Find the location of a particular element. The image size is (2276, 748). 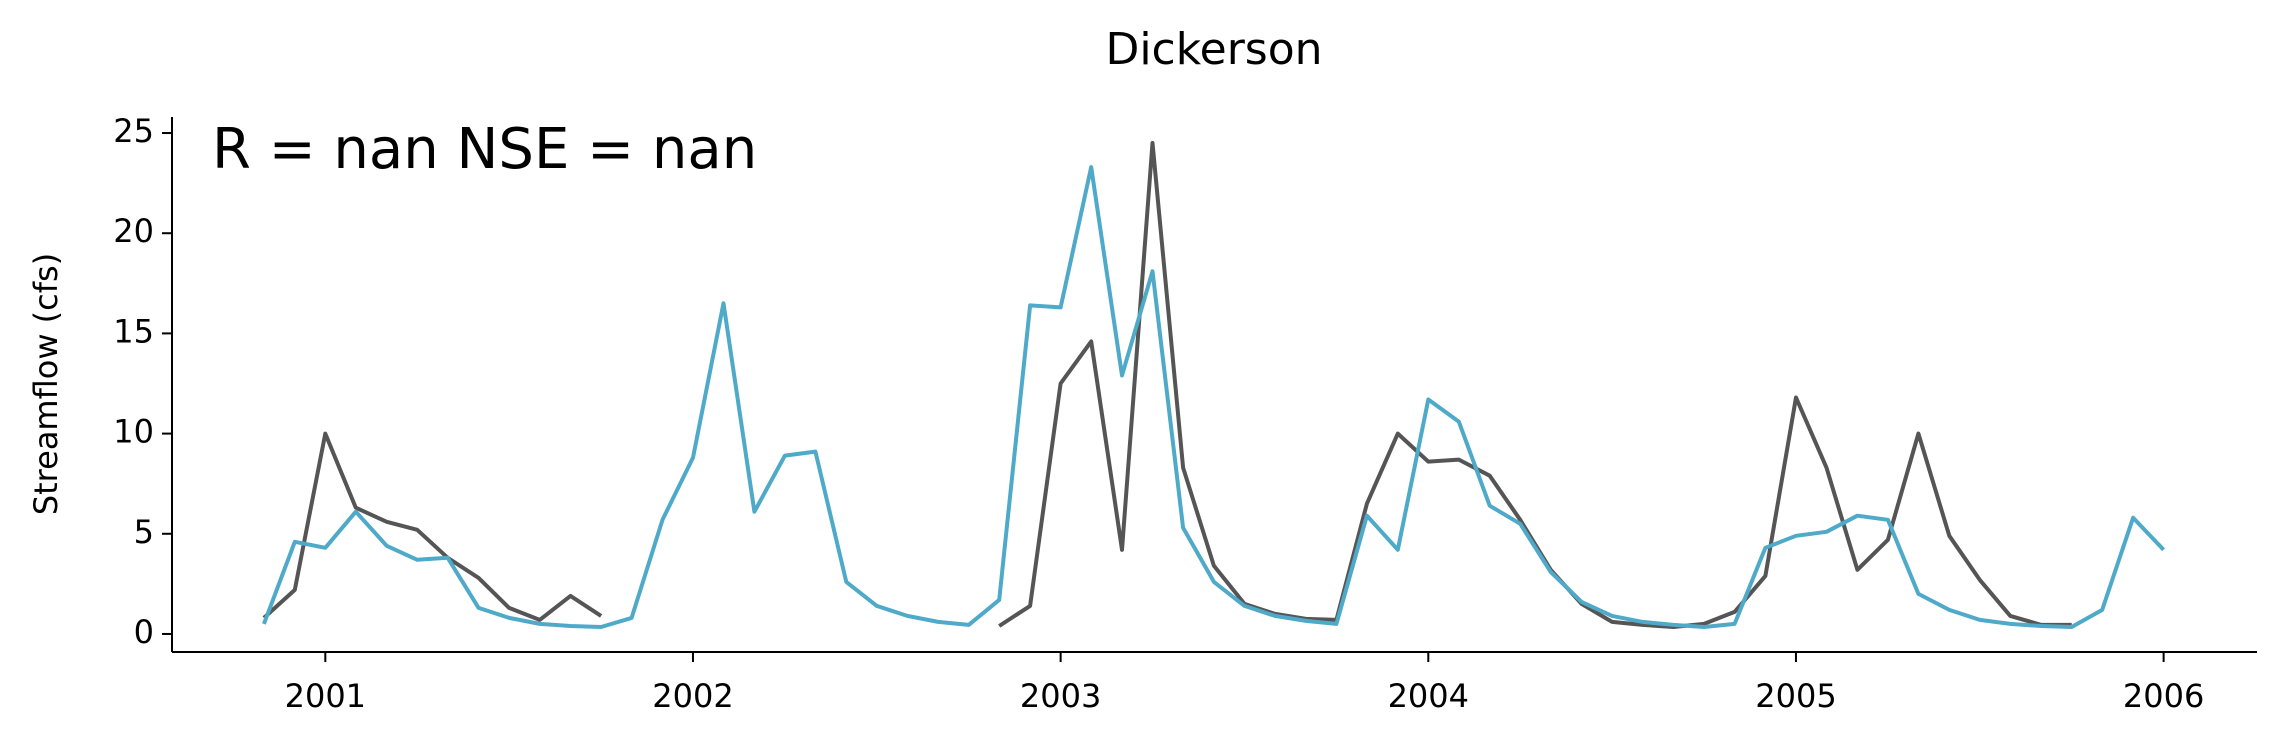

x-tick-label: 2006 is located at coordinates (2163, 696).